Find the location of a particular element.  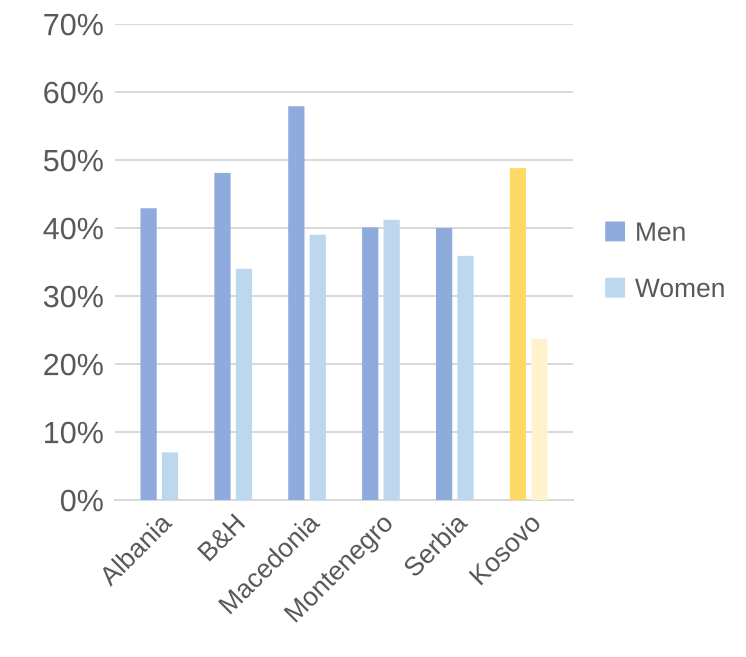

y-tick-label: 40% is located at coordinates (73, 229).